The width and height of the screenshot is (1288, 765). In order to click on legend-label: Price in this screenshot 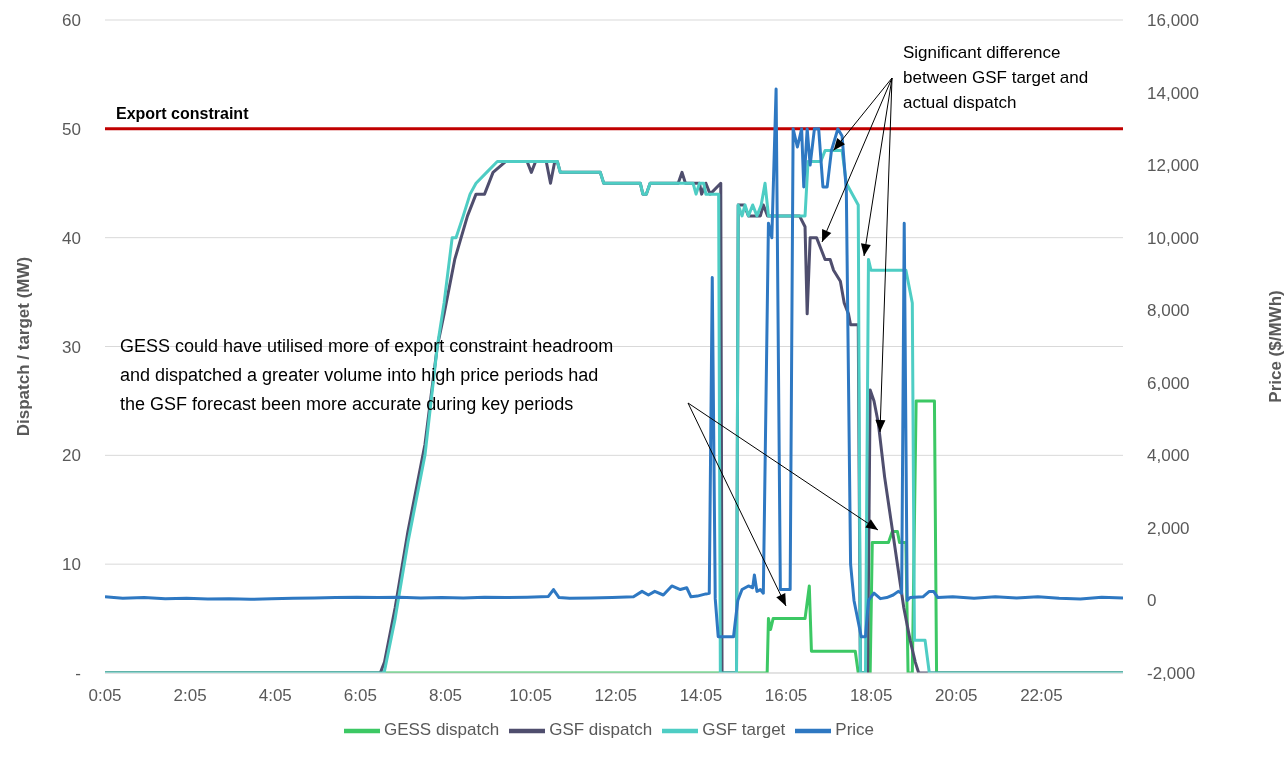, I will do `click(855, 730)`.